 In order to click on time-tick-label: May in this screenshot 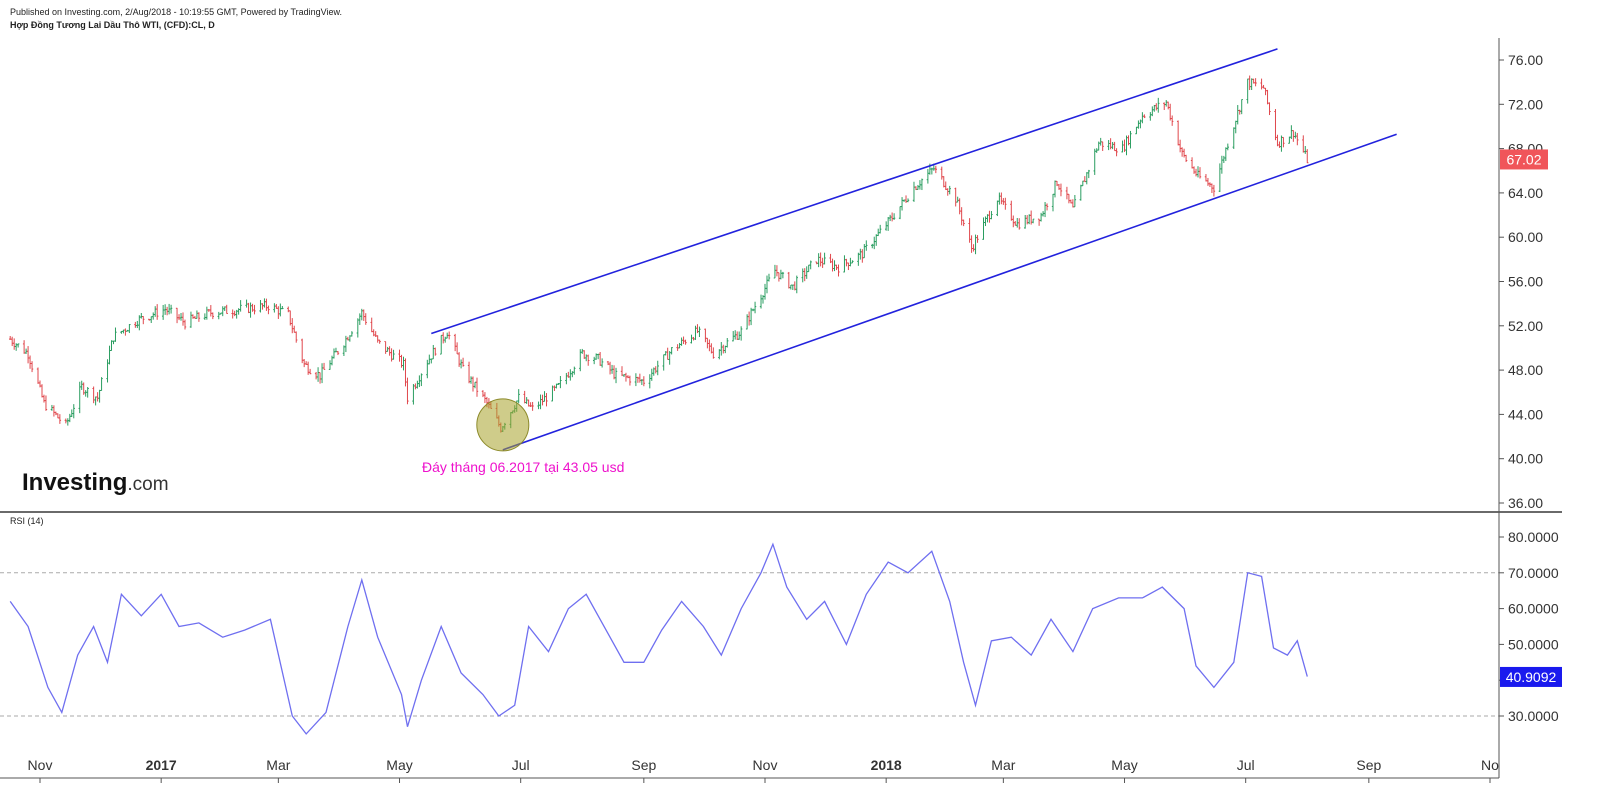, I will do `click(399, 765)`.